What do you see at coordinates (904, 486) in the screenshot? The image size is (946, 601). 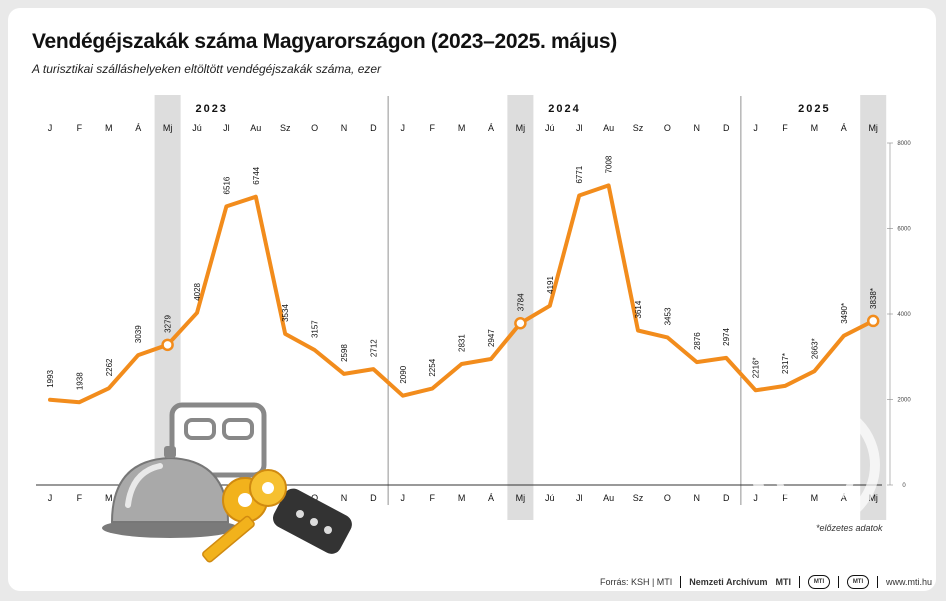 I see `y-tick-label: 0` at bounding box center [904, 486].